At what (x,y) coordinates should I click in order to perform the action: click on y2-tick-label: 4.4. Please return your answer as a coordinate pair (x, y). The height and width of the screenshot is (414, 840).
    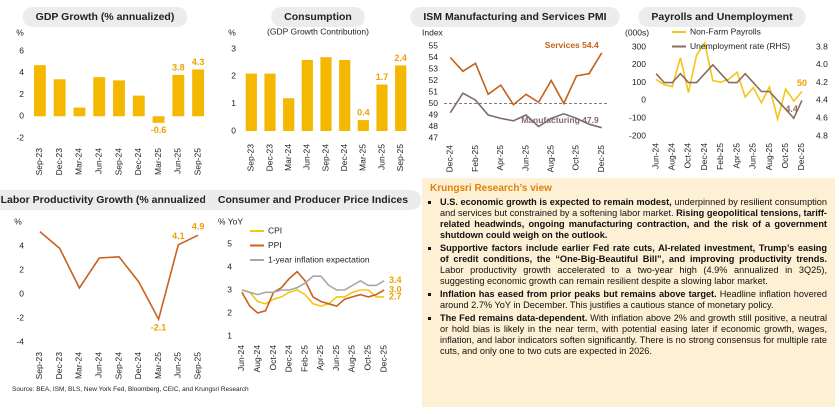
    Looking at the image, I should click on (822, 100).